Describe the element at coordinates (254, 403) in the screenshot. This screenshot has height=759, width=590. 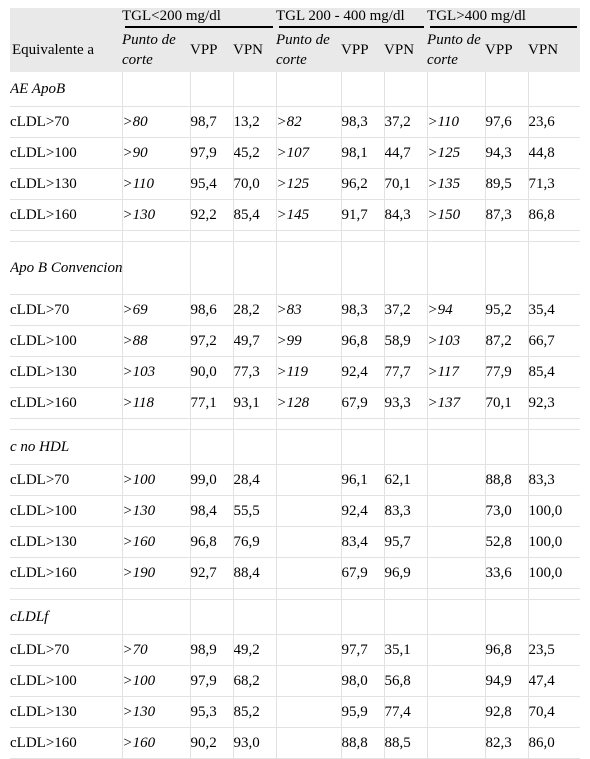
I see `vpn-cell: 93,1` at that location.